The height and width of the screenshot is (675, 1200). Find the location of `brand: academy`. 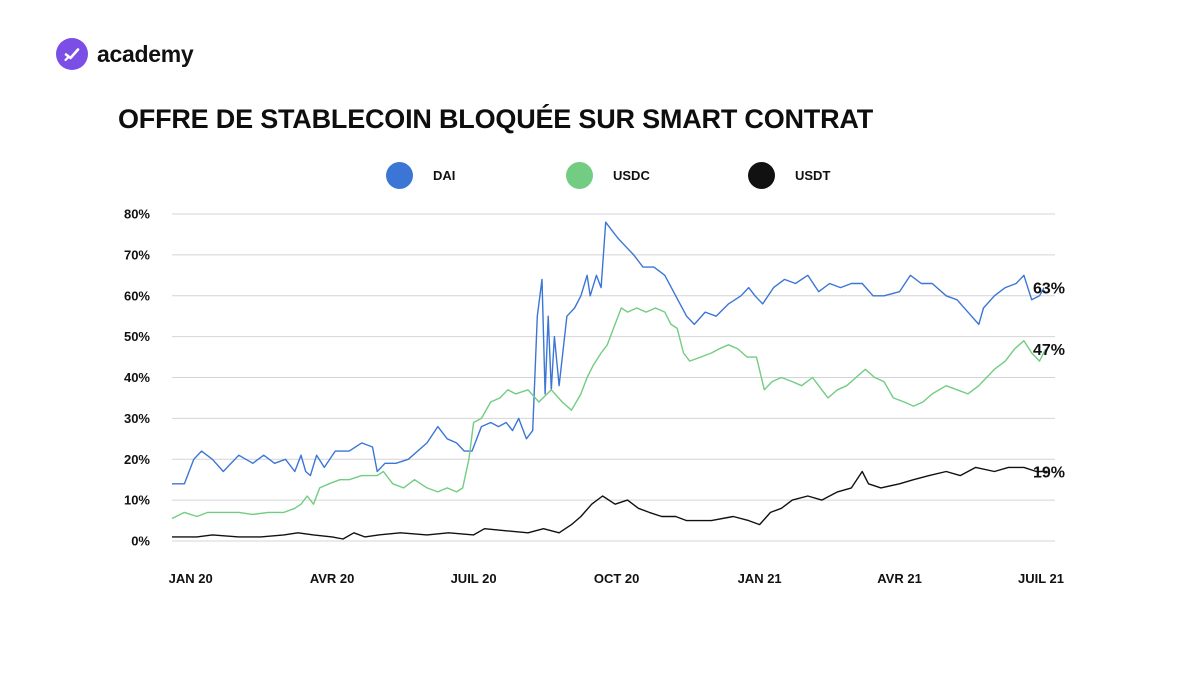

brand: academy is located at coordinates (125, 54).